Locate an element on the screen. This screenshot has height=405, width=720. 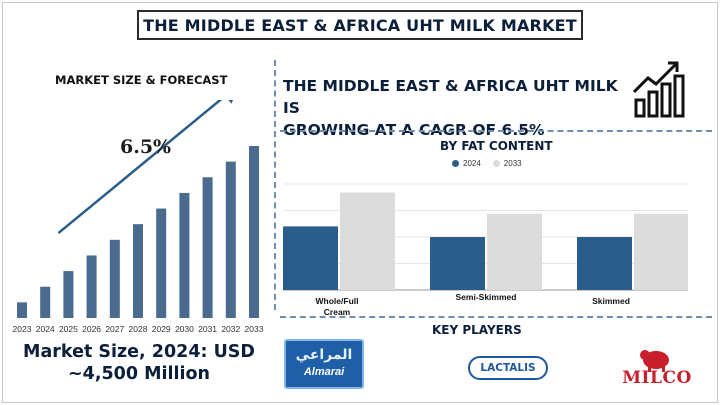
year-label-2031: 2031 is located at coordinates (207, 329).